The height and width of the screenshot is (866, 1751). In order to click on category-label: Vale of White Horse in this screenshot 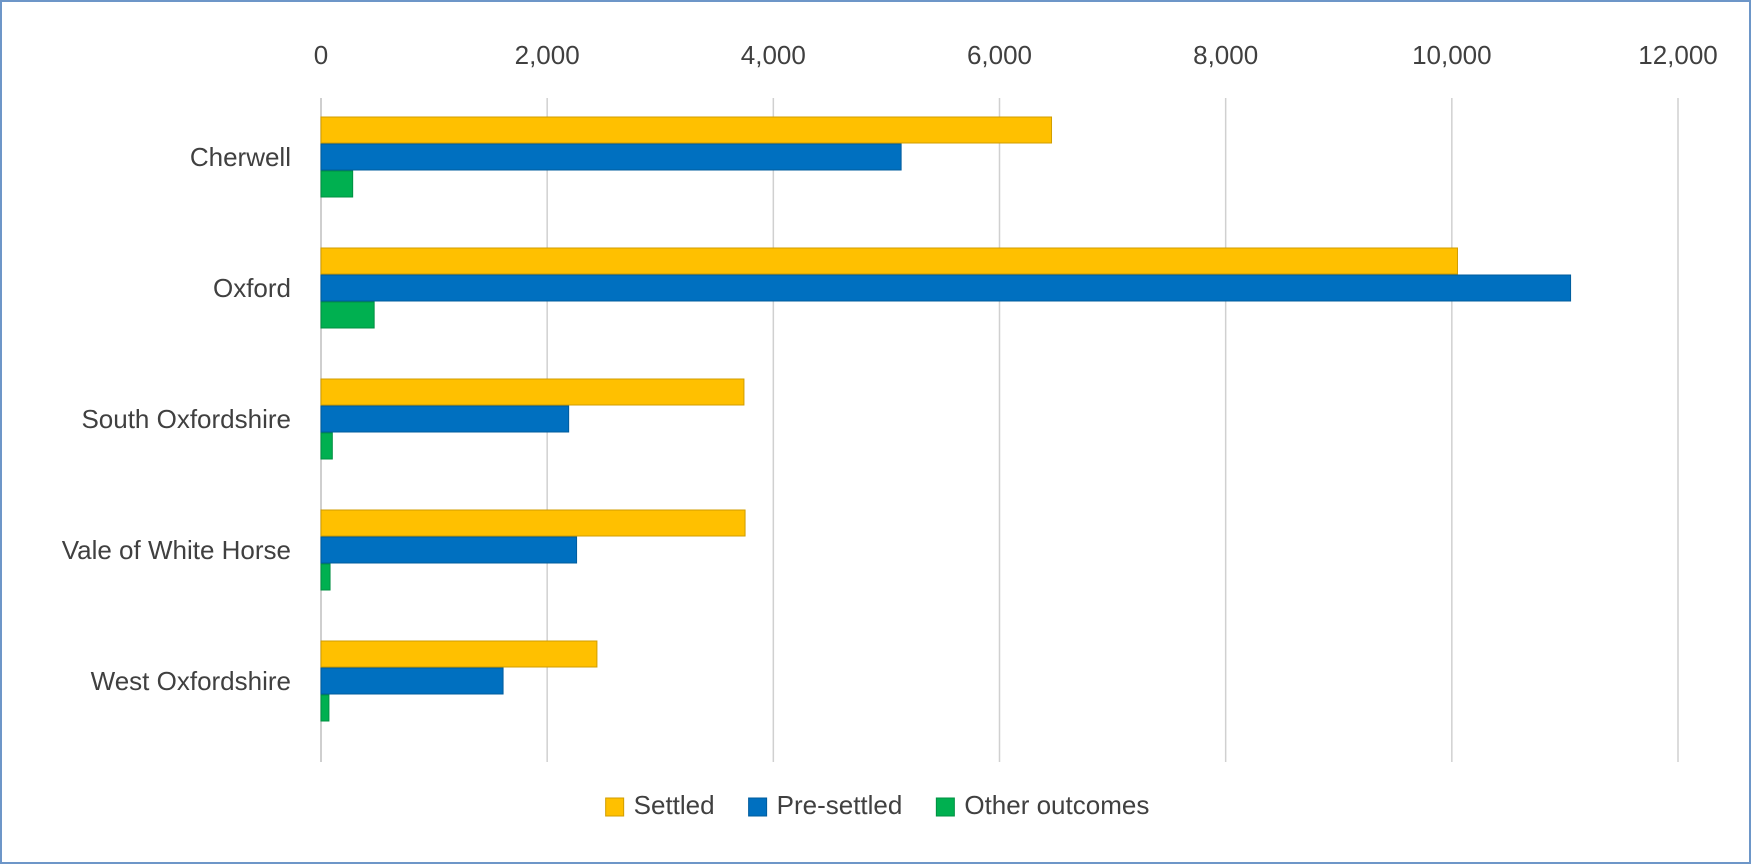, I will do `click(176, 550)`.